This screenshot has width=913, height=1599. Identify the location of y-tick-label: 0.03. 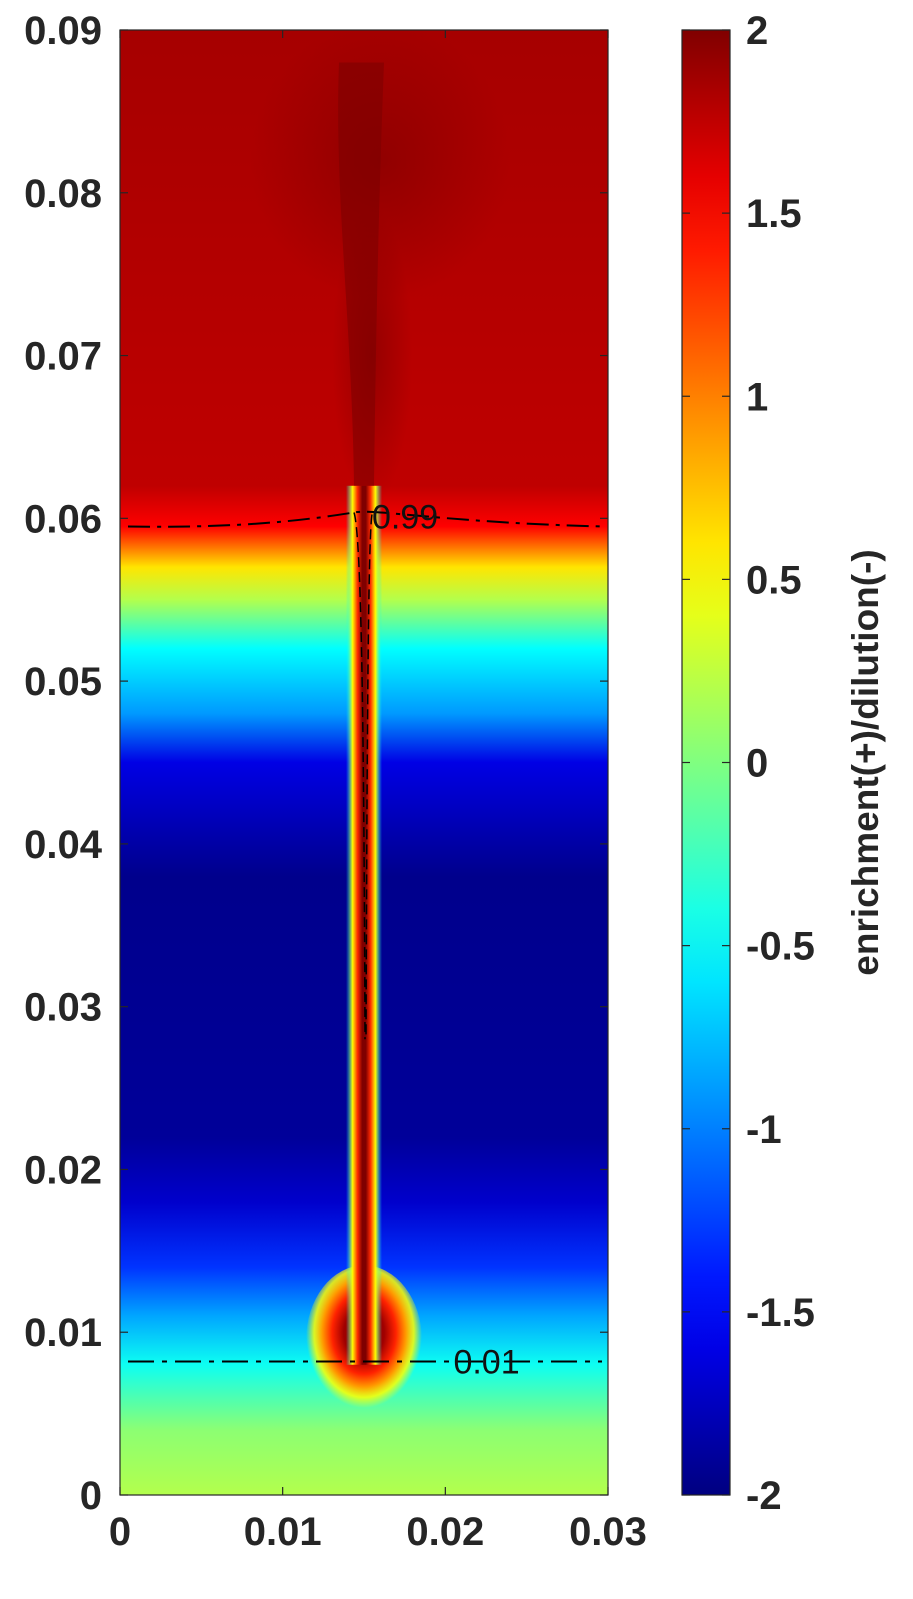
(63, 1008).